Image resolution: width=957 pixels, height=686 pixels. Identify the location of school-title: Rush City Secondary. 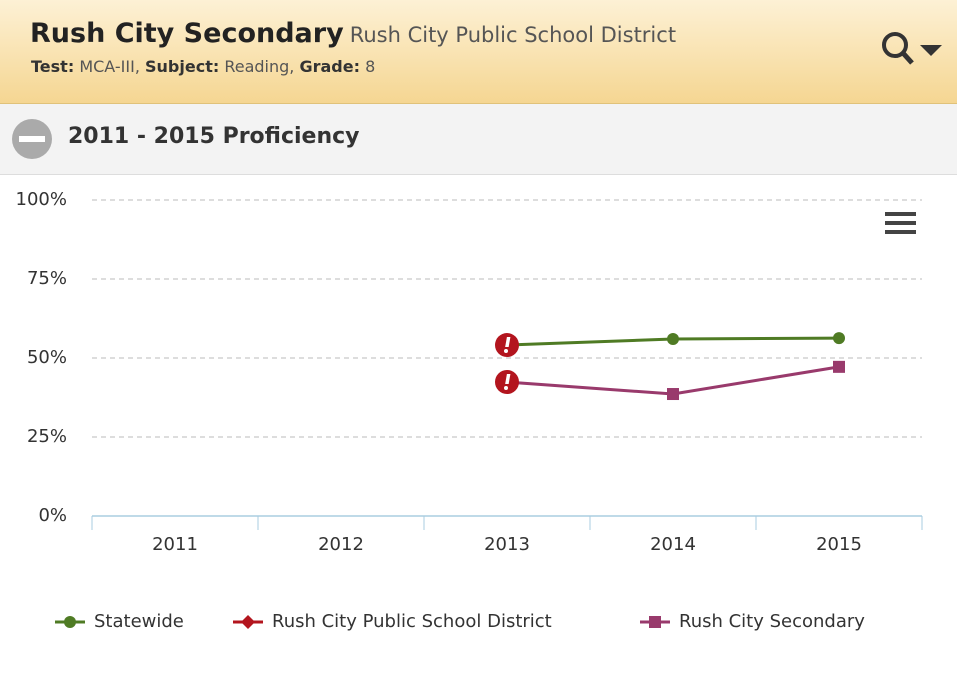
(187, 33).